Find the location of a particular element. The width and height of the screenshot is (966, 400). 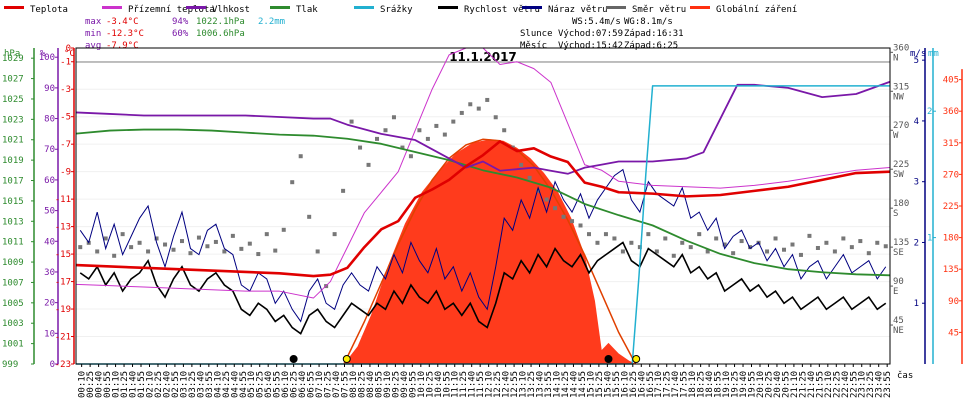

x-tick-label: 20:40 is located at coordinates (778, 384).